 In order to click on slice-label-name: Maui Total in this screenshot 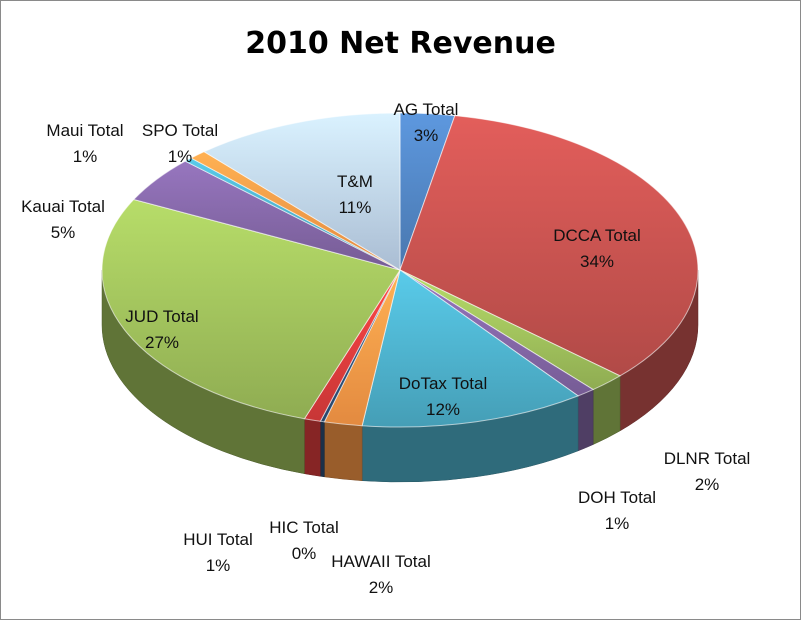, I will do `click(84, 130)`.